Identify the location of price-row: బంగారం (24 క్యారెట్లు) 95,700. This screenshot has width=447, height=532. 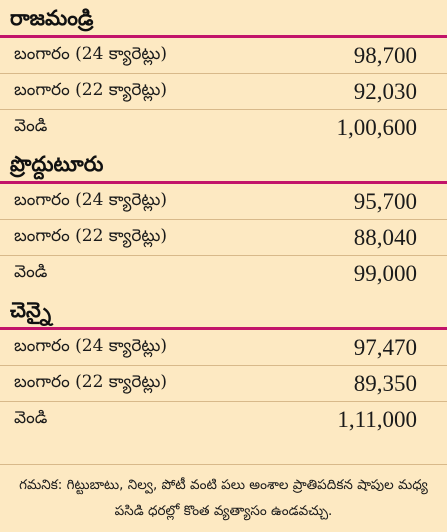
(223, 202).